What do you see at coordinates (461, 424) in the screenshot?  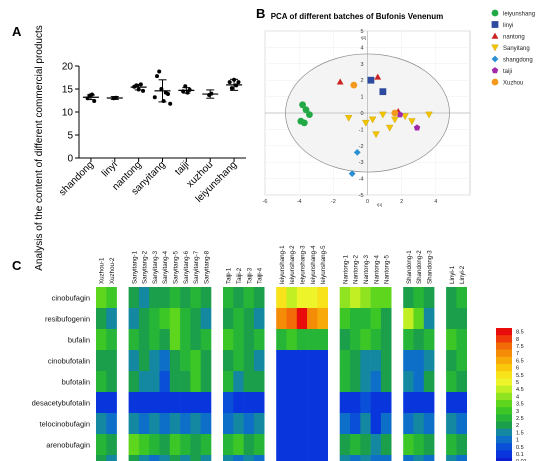 I see `panel-c-cell-linyi-2-telocinobufagin` at bounding box center [461, 424].